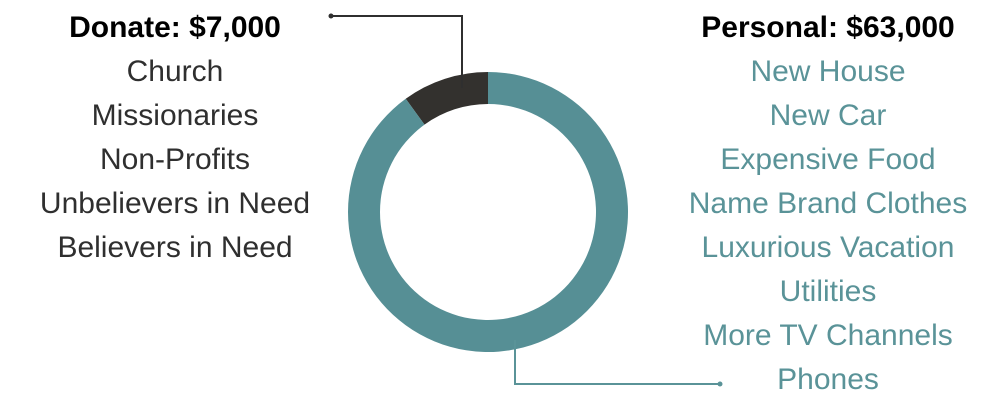 This screenshot has height=398, width=1004. I want to click on item-new-house: New House, so click(827, 71).